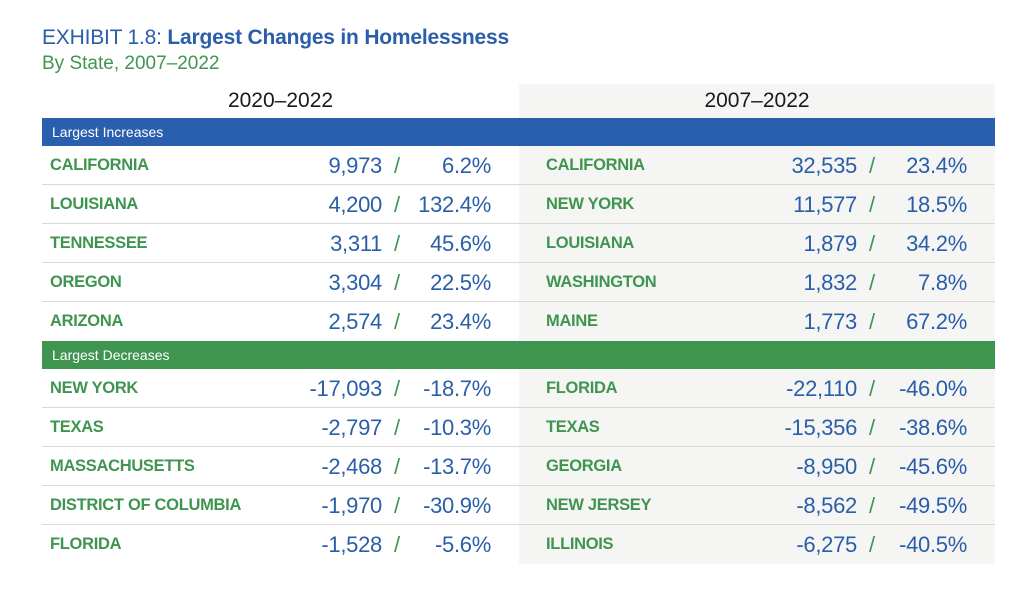 This screenshot has width=1024, height=599. What do you see at coordinates (99, 243) in the screenshot?
I see `state-name: TENNESSEE` at bounding box center [99, 243].